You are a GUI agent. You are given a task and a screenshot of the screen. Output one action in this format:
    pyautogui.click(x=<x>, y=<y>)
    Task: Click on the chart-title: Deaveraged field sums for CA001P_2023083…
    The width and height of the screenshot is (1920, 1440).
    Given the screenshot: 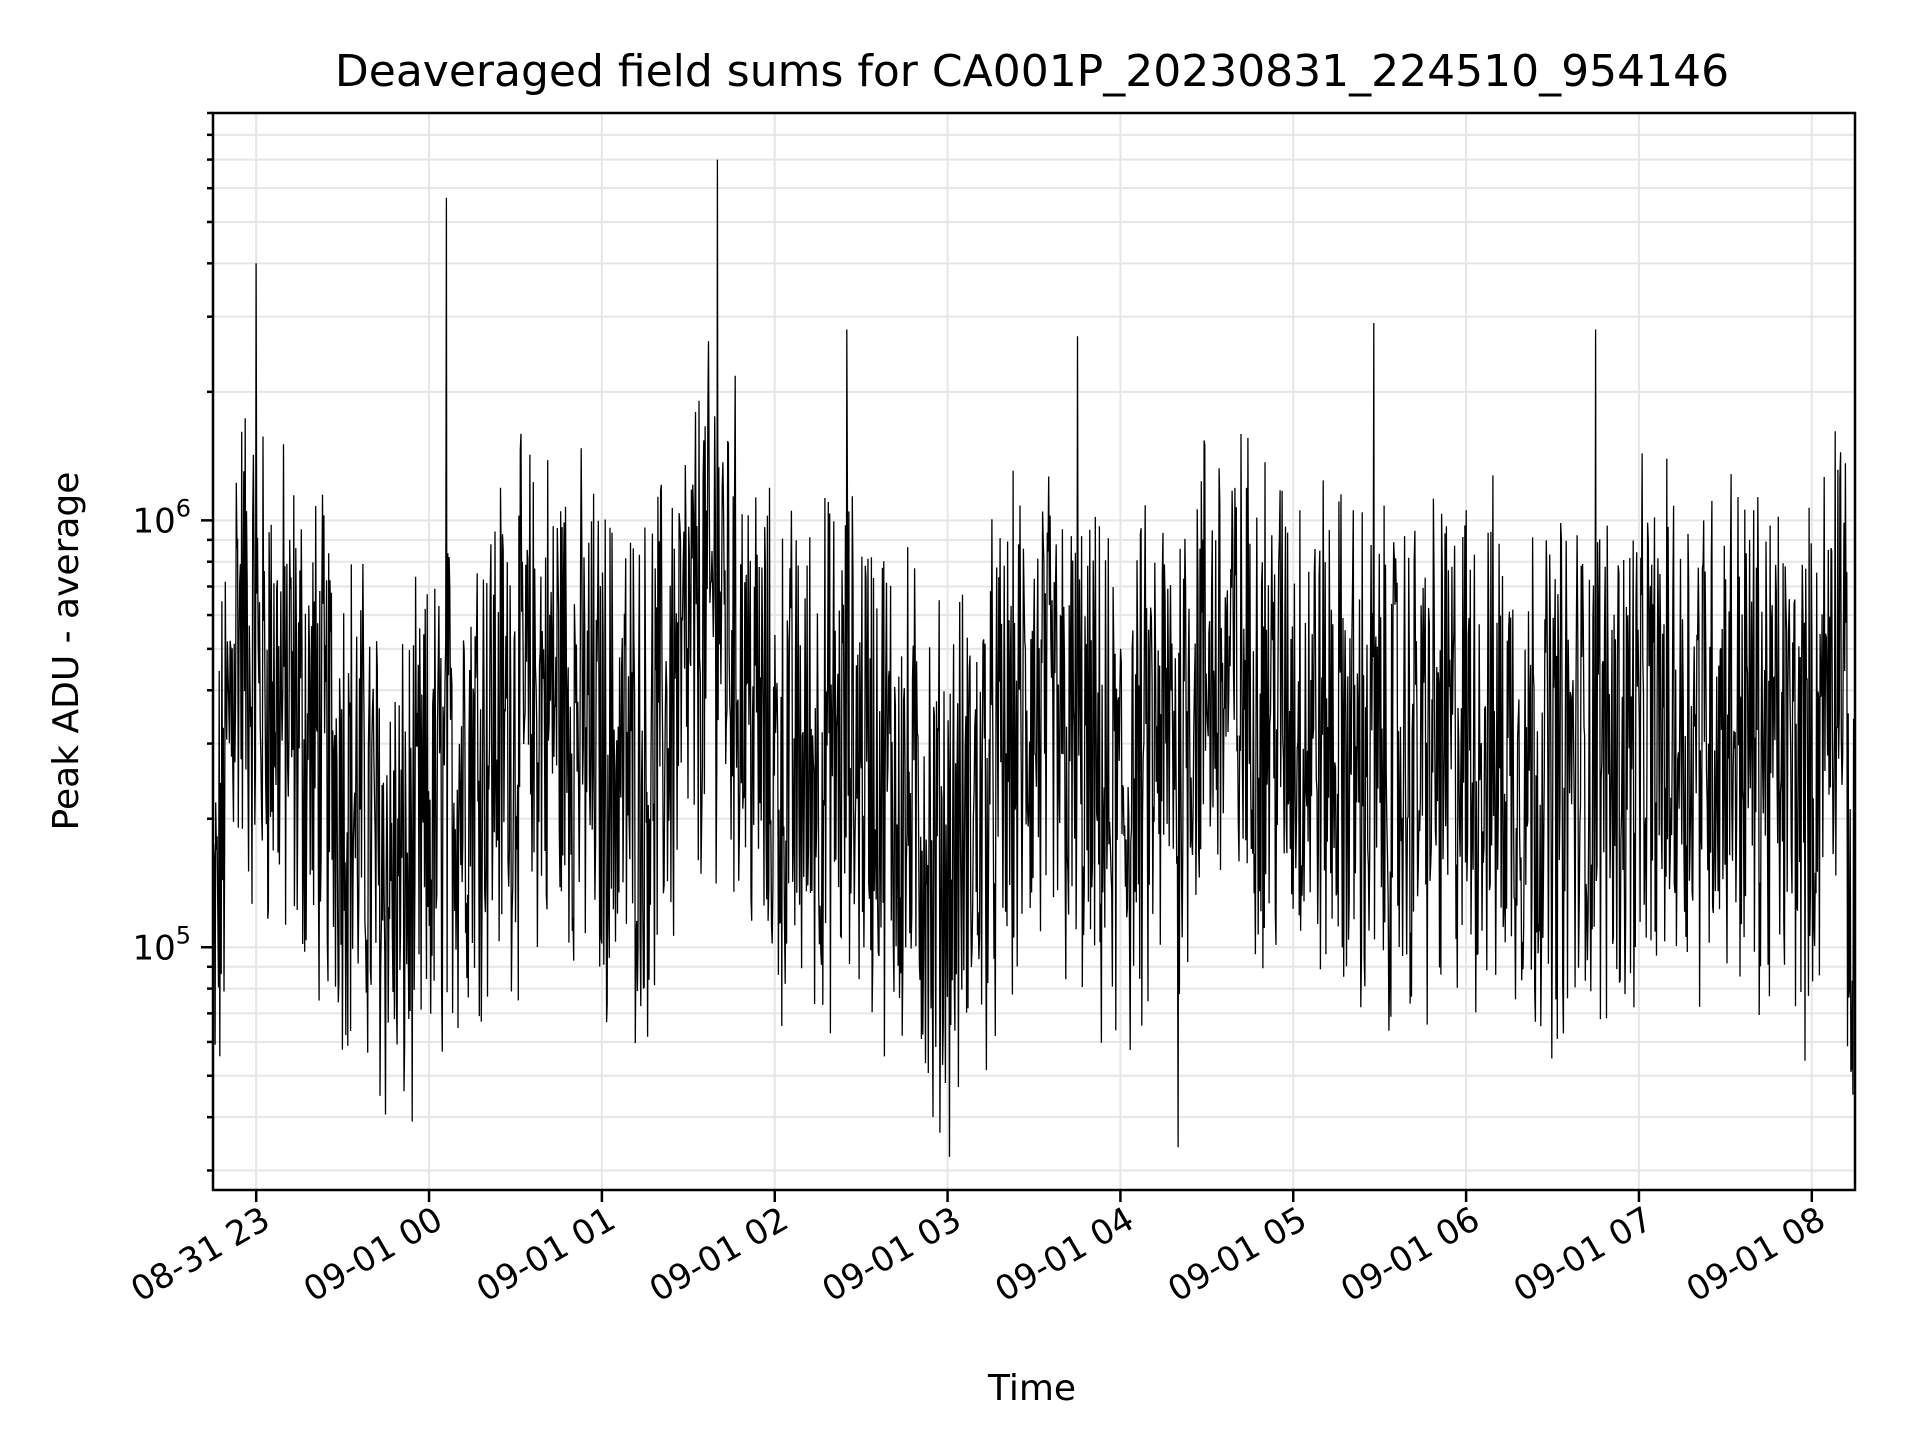 What is the action you would take?
    pyautogui.click(x=1032, y=71)
    